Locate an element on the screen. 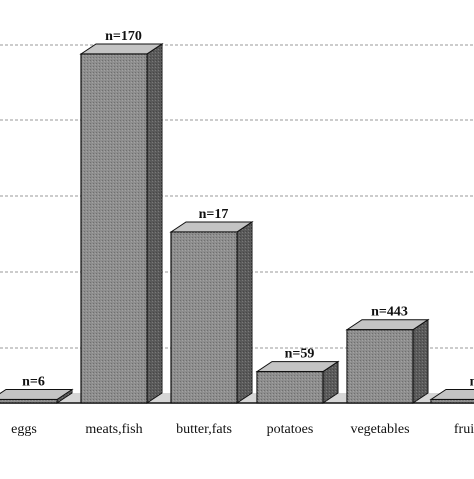 The height and width of the screenshot is (479, 474). data-label: n=170 is located at coordinates (123, 36).